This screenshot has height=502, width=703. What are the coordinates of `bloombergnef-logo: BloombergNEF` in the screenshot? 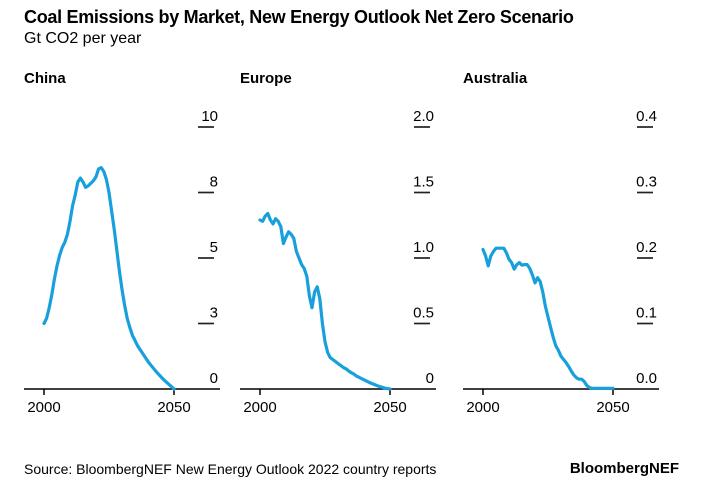 It's located at (624, 468).